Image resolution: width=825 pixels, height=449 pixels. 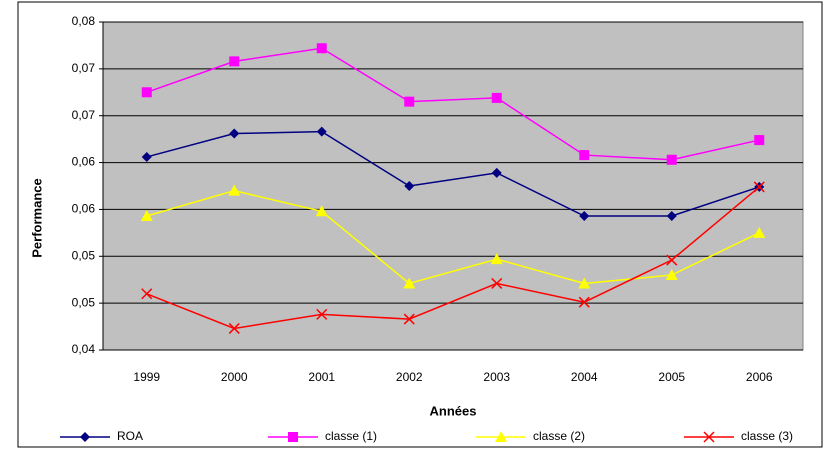 What do you see at coordinates (767, 436) in the screenshot?
I see `legend-label: classe (3)` at bounding box center [767, 436].